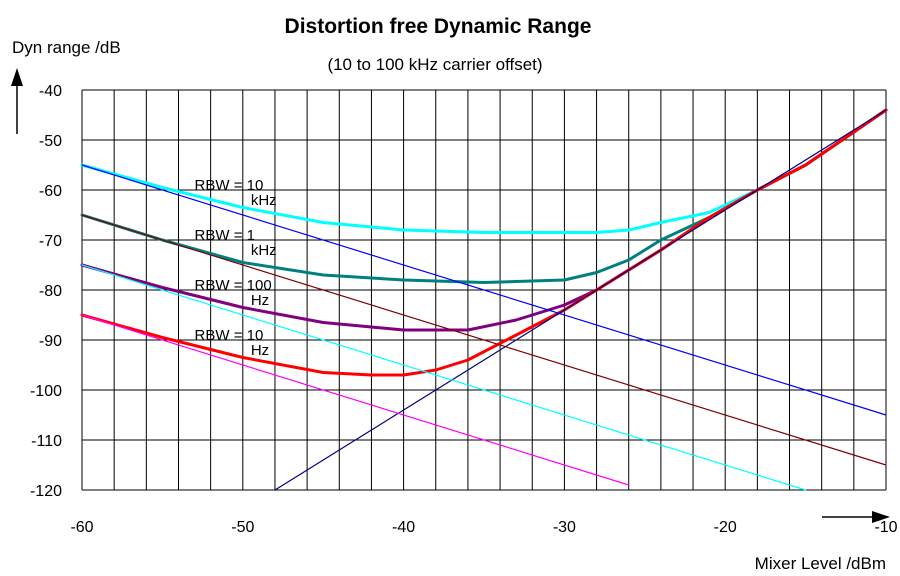 Image resolution: width=900 pixels, height=576 pixels. What do you see at coordinates (483, 527) in the screenshot?
I see `x-tick-labels: -60 -50 -40 -30 -20 -10` at bounding box center [483, 527].